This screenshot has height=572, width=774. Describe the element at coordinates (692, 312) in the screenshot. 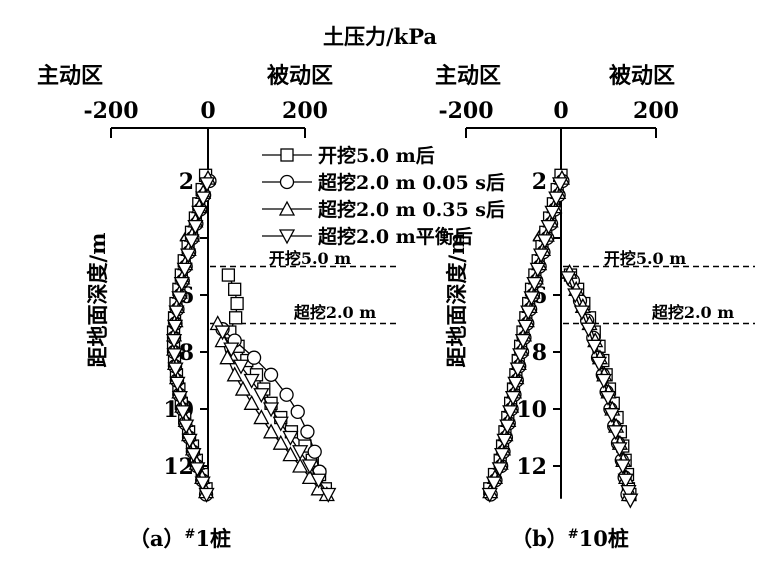

I see `panel-b-ref-label-overexcavation: 超挖2.0 m` at that location.